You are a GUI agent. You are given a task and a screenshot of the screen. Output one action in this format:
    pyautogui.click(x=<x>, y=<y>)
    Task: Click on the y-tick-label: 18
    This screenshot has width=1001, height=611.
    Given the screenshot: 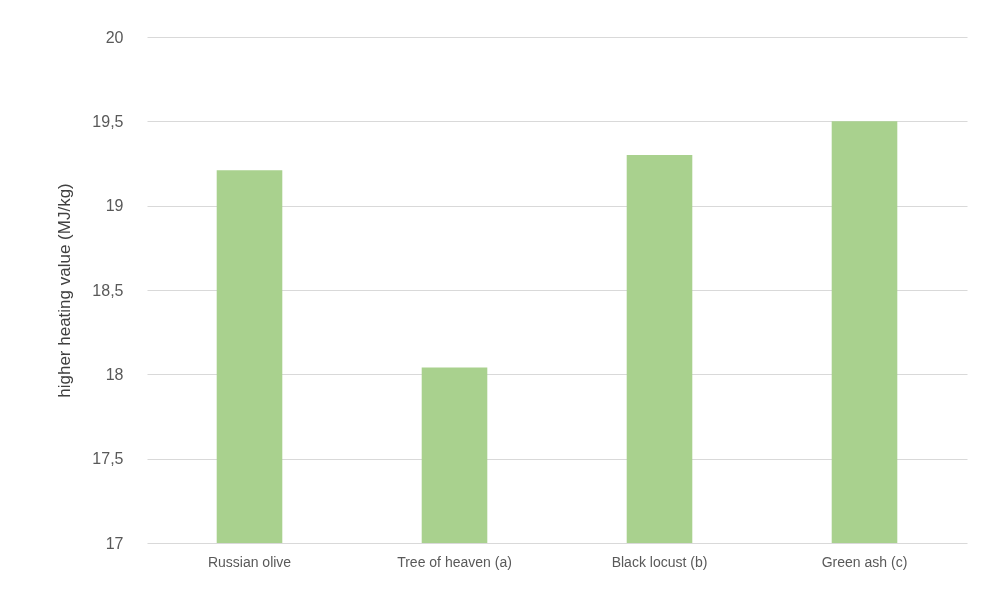 What is the action you would take?
    pyautogui.click(x=114, y=374)
    